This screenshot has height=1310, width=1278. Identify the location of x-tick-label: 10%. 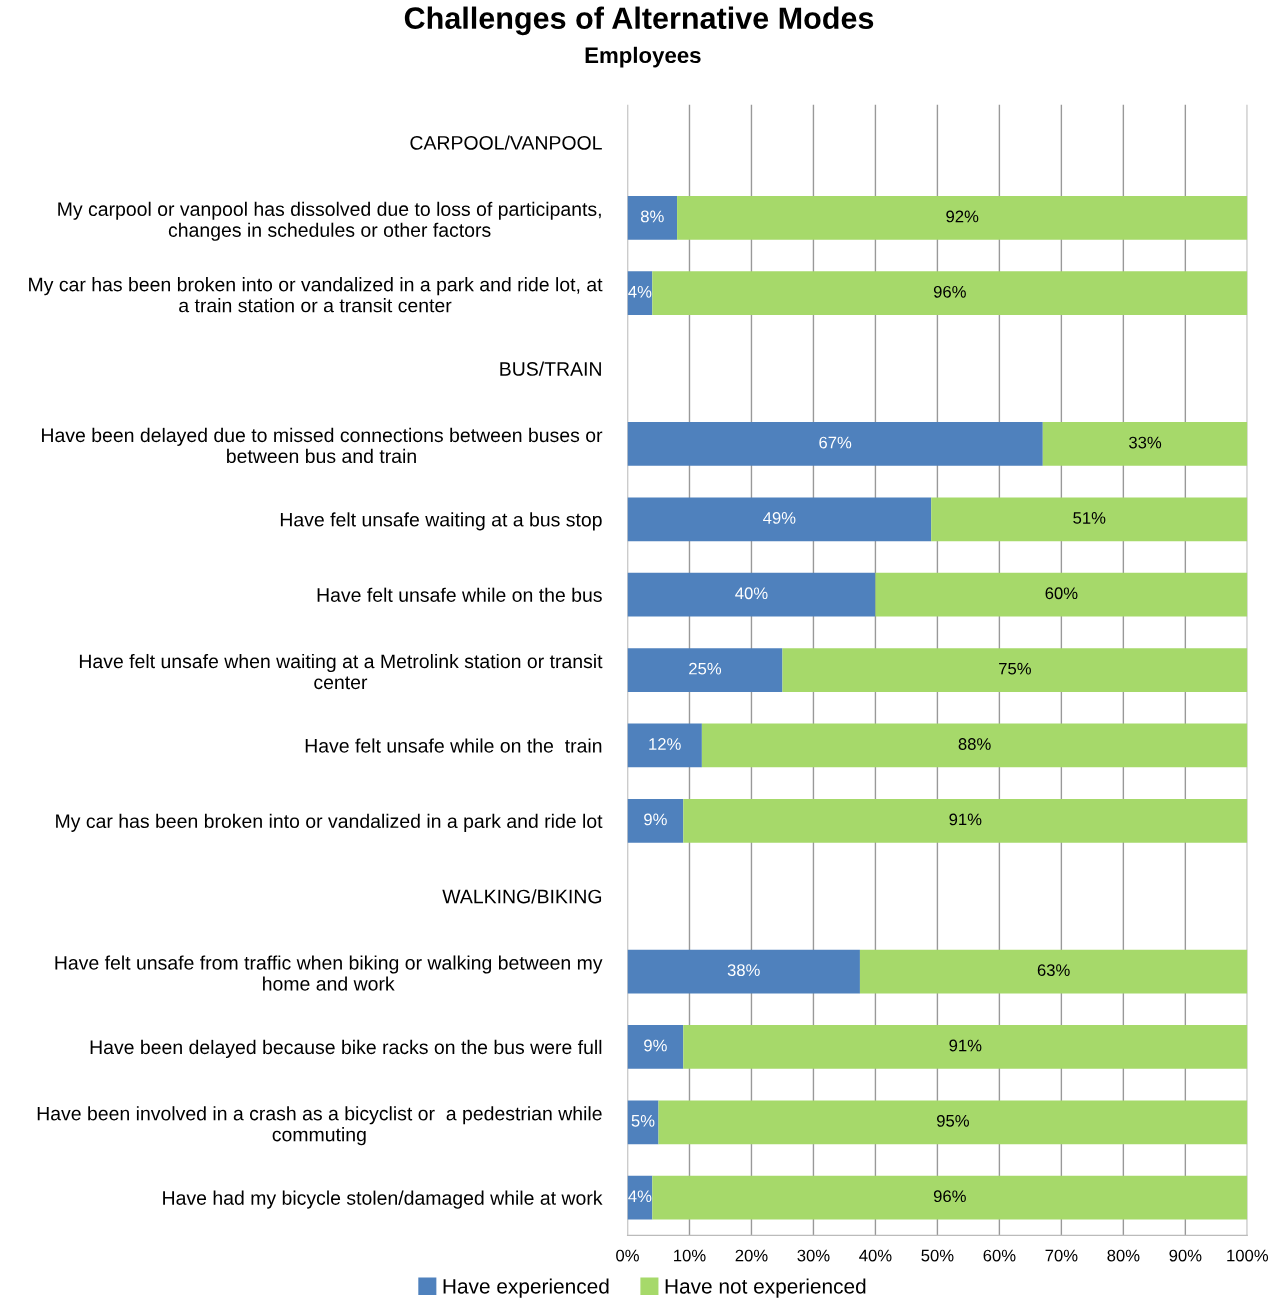
(690, 1255).